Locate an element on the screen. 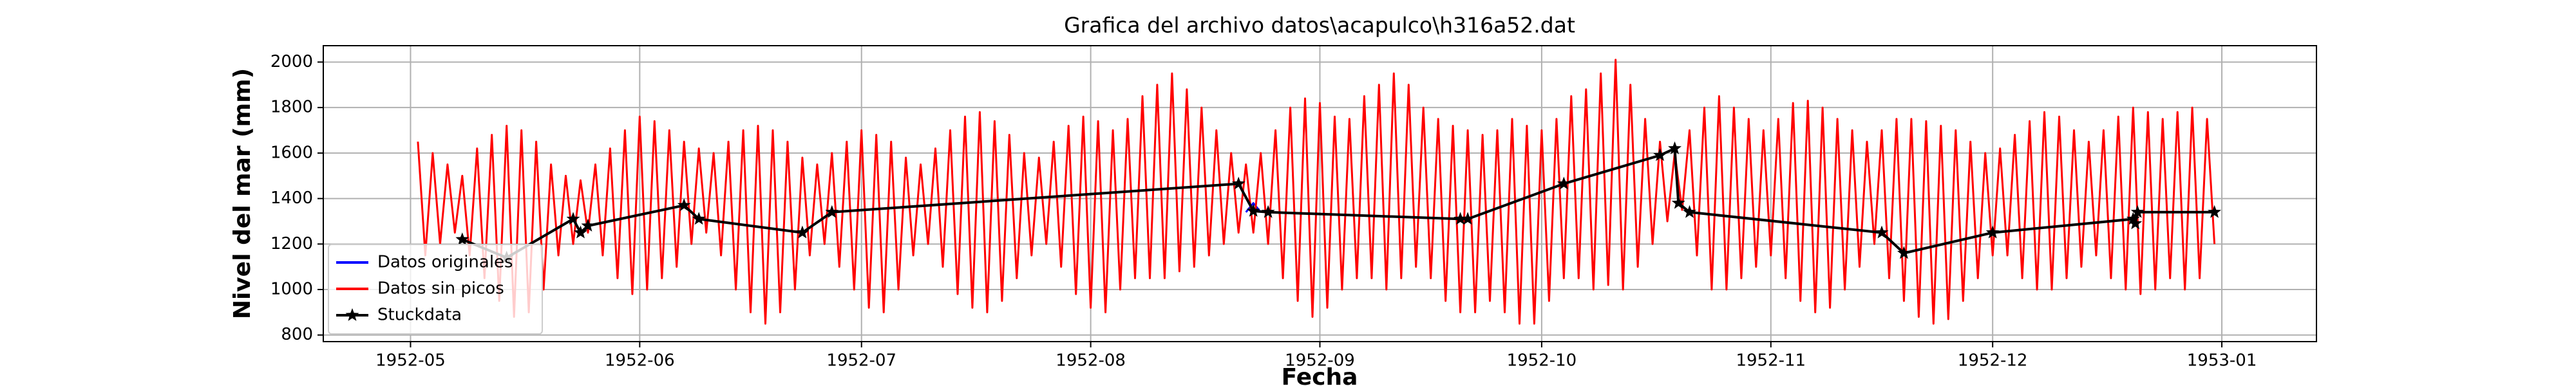  y-tick-label: 1800 is located at coordinates (291, 107).